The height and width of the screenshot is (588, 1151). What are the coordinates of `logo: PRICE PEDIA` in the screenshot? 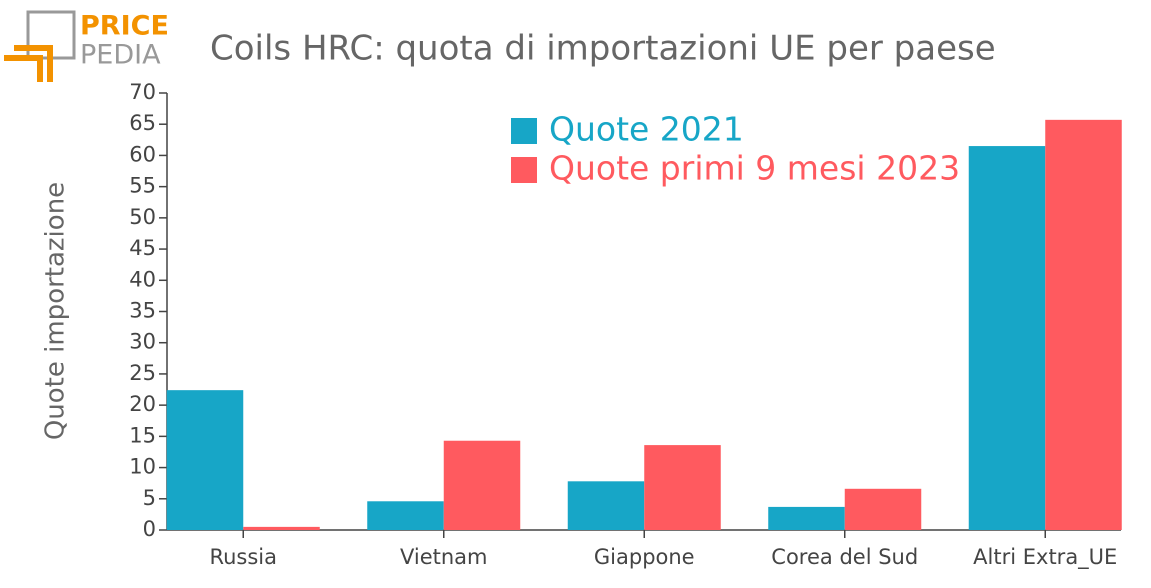 It's located at (86, 46).